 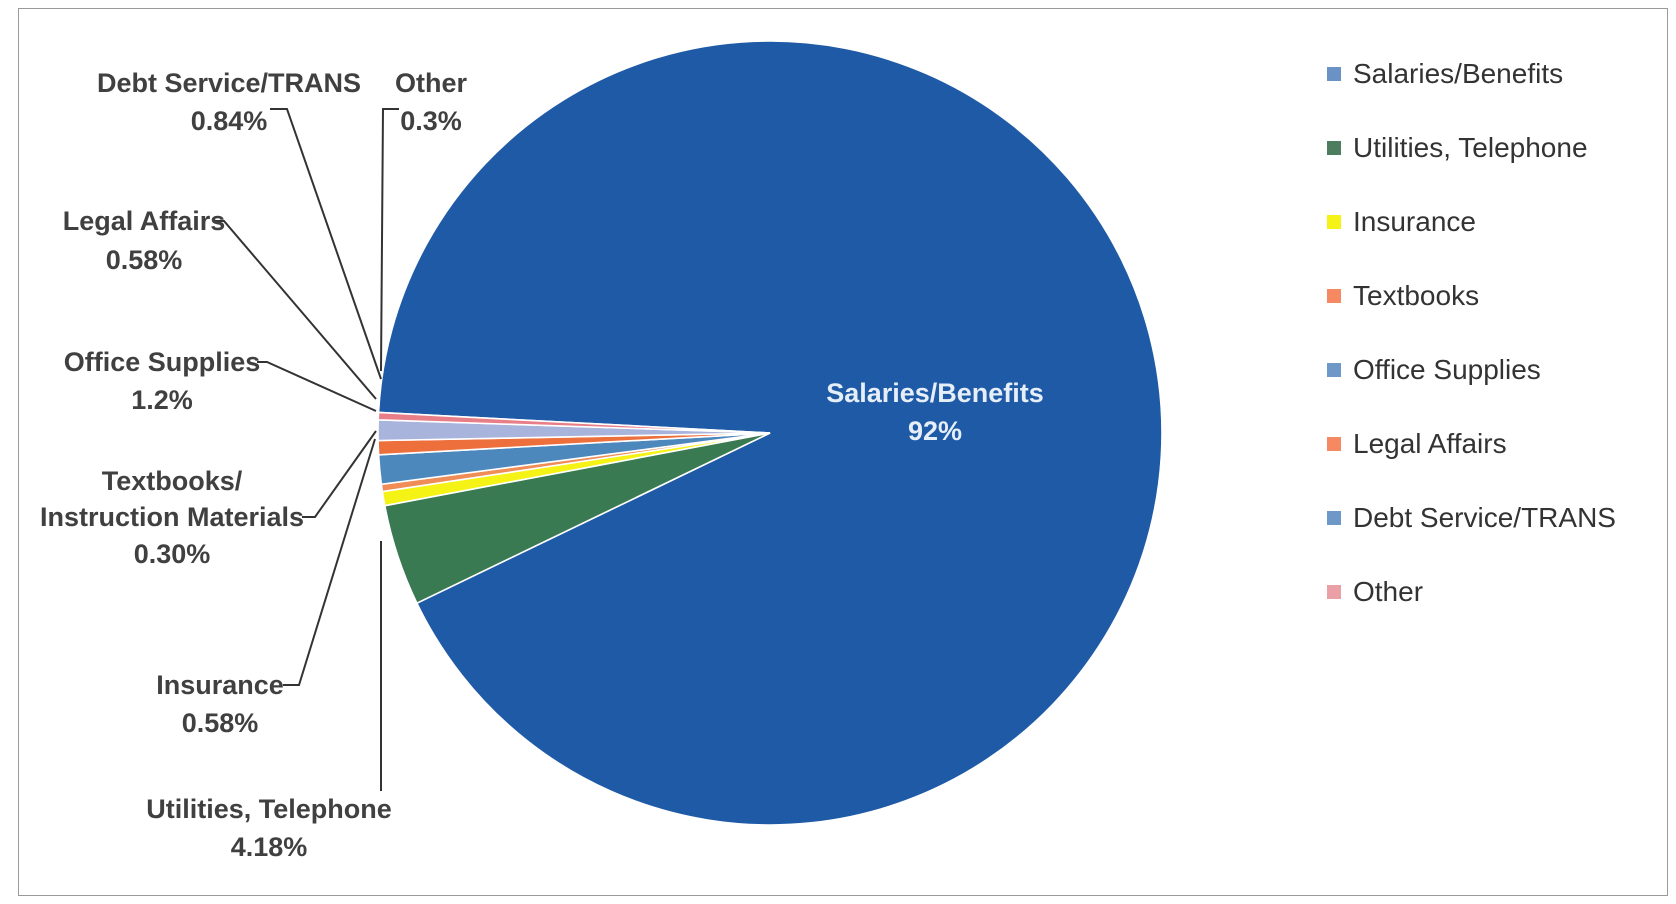 I want to click on legend-item-textbooks: Textbooks, so click(x=1471, y=296).